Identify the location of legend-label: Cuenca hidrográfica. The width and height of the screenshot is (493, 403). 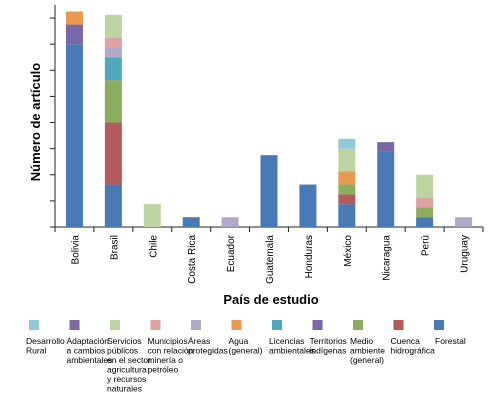
(413, 346).